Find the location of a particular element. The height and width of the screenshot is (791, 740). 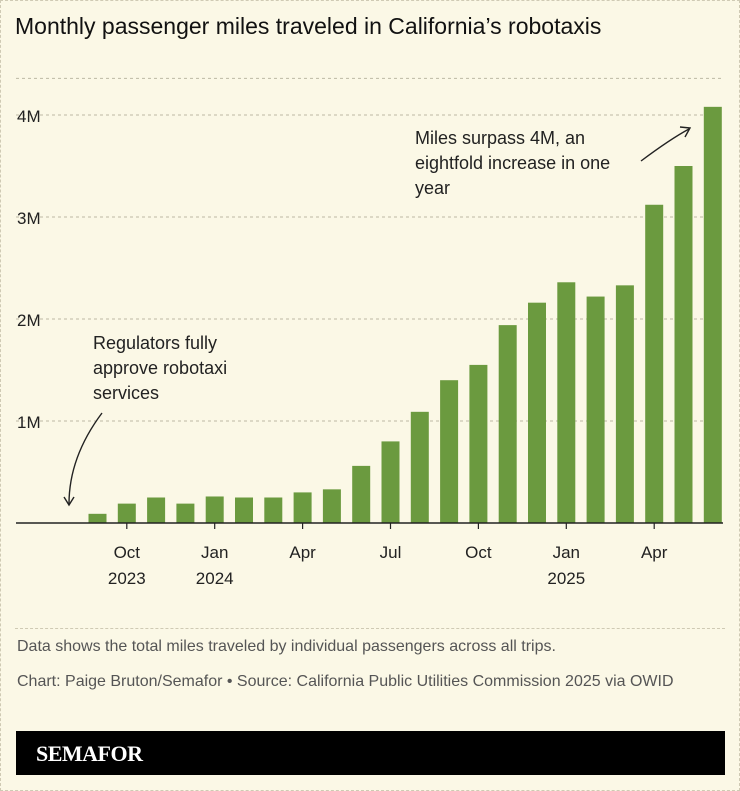

bar-dec-2023 is located at coordinates (185, 513).